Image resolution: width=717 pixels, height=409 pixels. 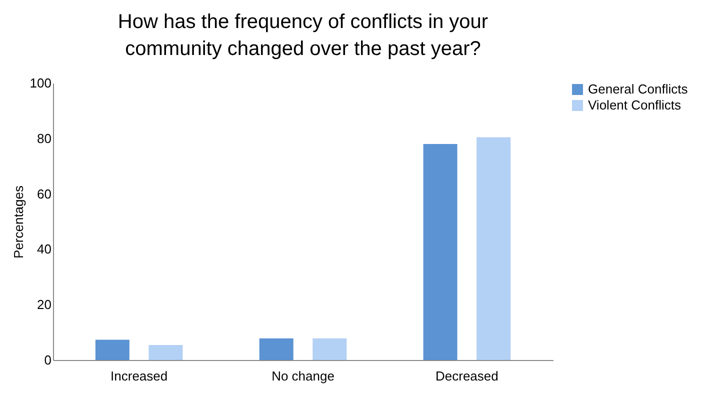 What do you see at coordinates (44, 138) in the screenshot?
I see `y-tick-label: 80` at bounding box center [44, 138].